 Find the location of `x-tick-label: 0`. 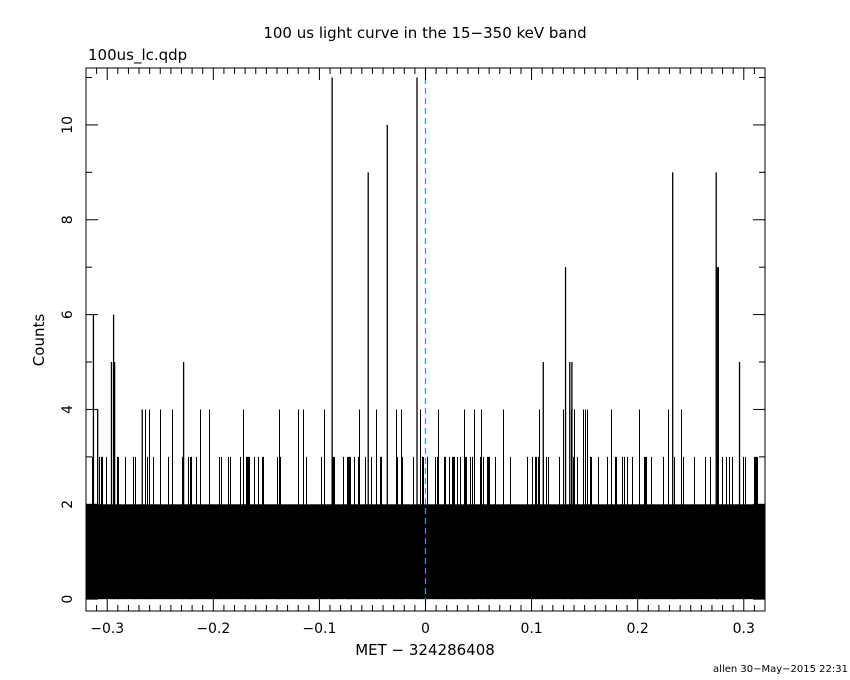

x-tick-label: 0 is located at coordinates (425, 629).